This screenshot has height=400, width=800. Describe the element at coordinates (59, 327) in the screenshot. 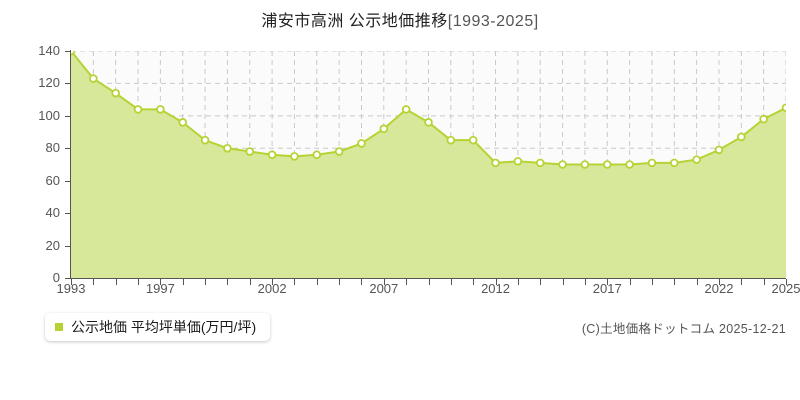

I see `legend-swatch-icon` at that location.